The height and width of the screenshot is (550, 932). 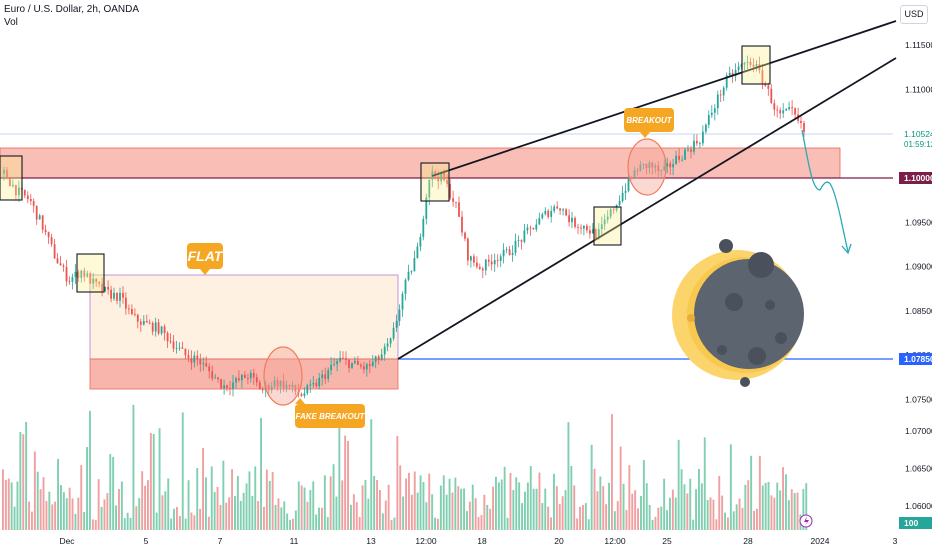 What do you see at coordinates (11, 22) in the screenshot?
I see `volume-indicator-label: Vol` at bounding box center [11, 22].